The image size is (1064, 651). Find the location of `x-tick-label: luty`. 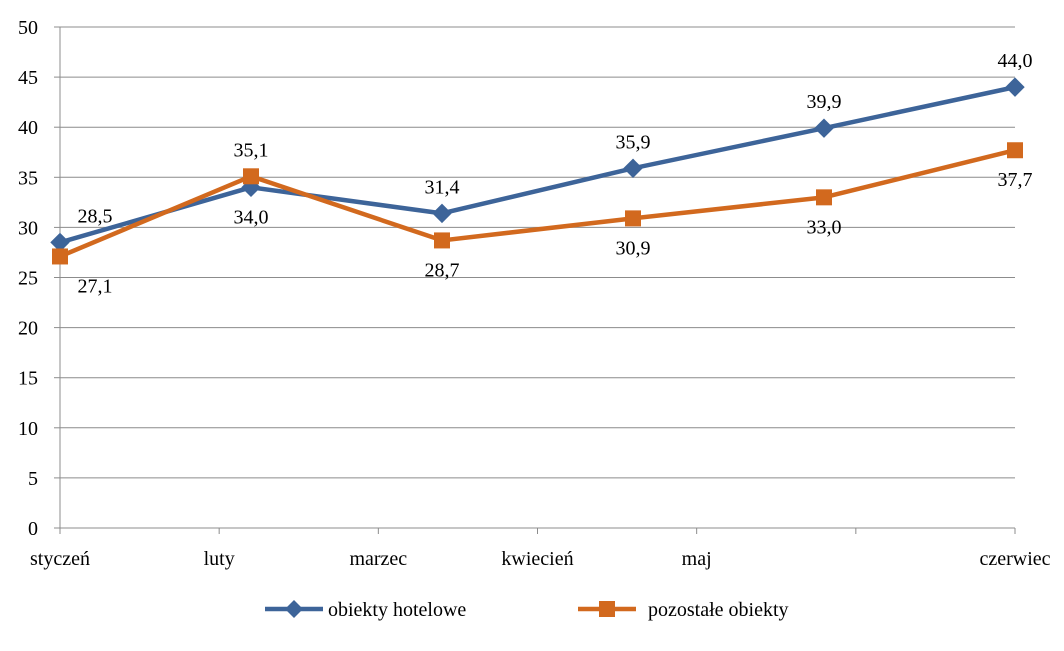

x-tick-label: luty is located at coordinates (219, 559).